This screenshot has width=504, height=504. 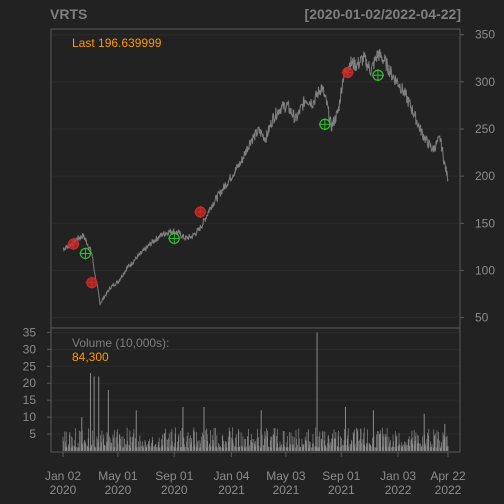 I want to click on x-tick-label: May 01, so click(x=118, y=476).